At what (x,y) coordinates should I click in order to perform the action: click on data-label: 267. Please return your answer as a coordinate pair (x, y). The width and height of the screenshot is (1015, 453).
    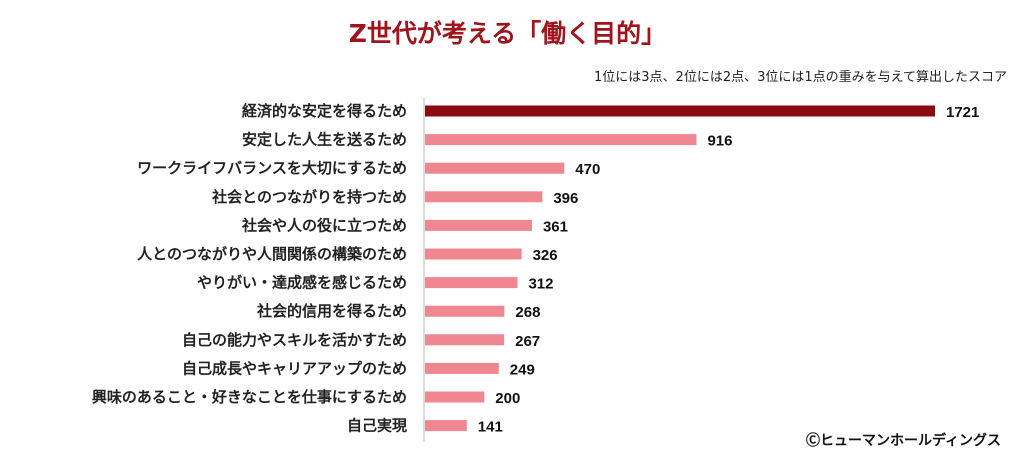
    Looking at the image, I should click on (527, 341).